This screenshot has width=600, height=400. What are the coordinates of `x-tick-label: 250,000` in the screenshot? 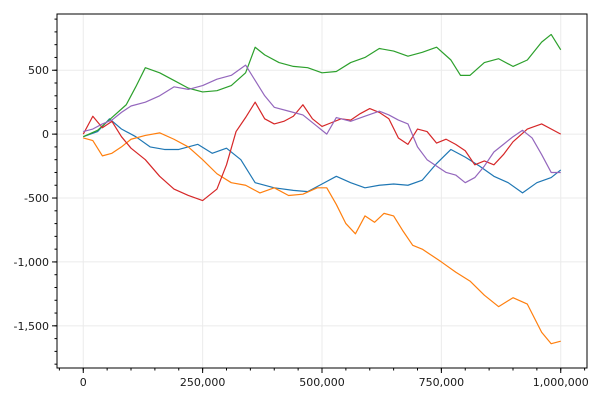 It's located at (203, 382).